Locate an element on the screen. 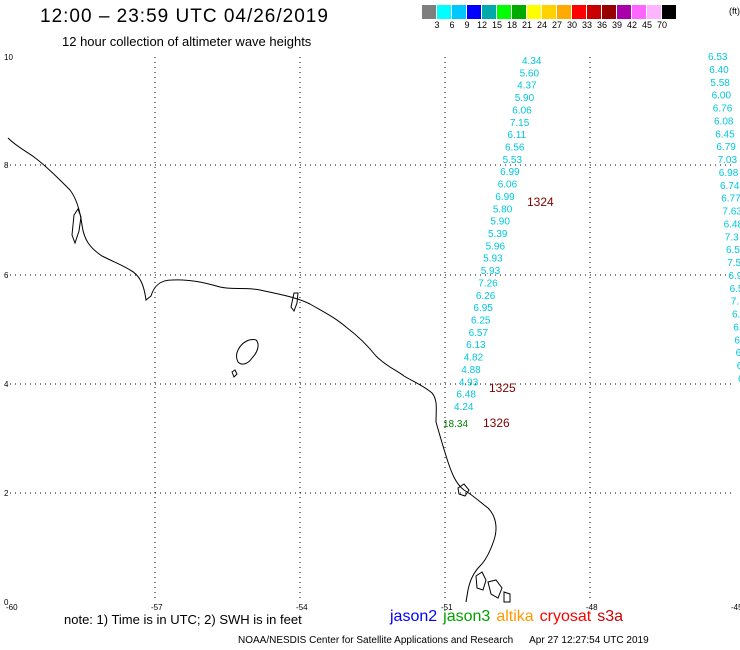 The width and height of the screenshot is (740, 650). legend-tick-label: 45 is located at coordinates (647, 25).